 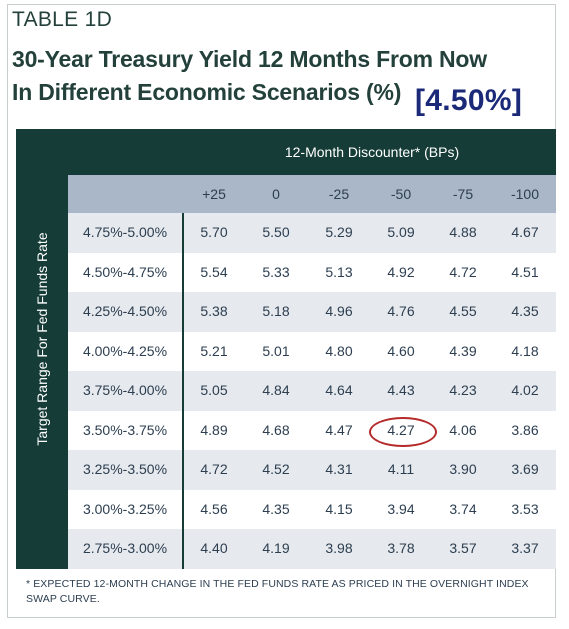 What do you see at coordinates (312, 351) in the screenshot?
I see `table-row: 4.00%-4.25% 5.21 5.01 4.80 4.60 4.39 4.18` at bounding box center [312, 351].